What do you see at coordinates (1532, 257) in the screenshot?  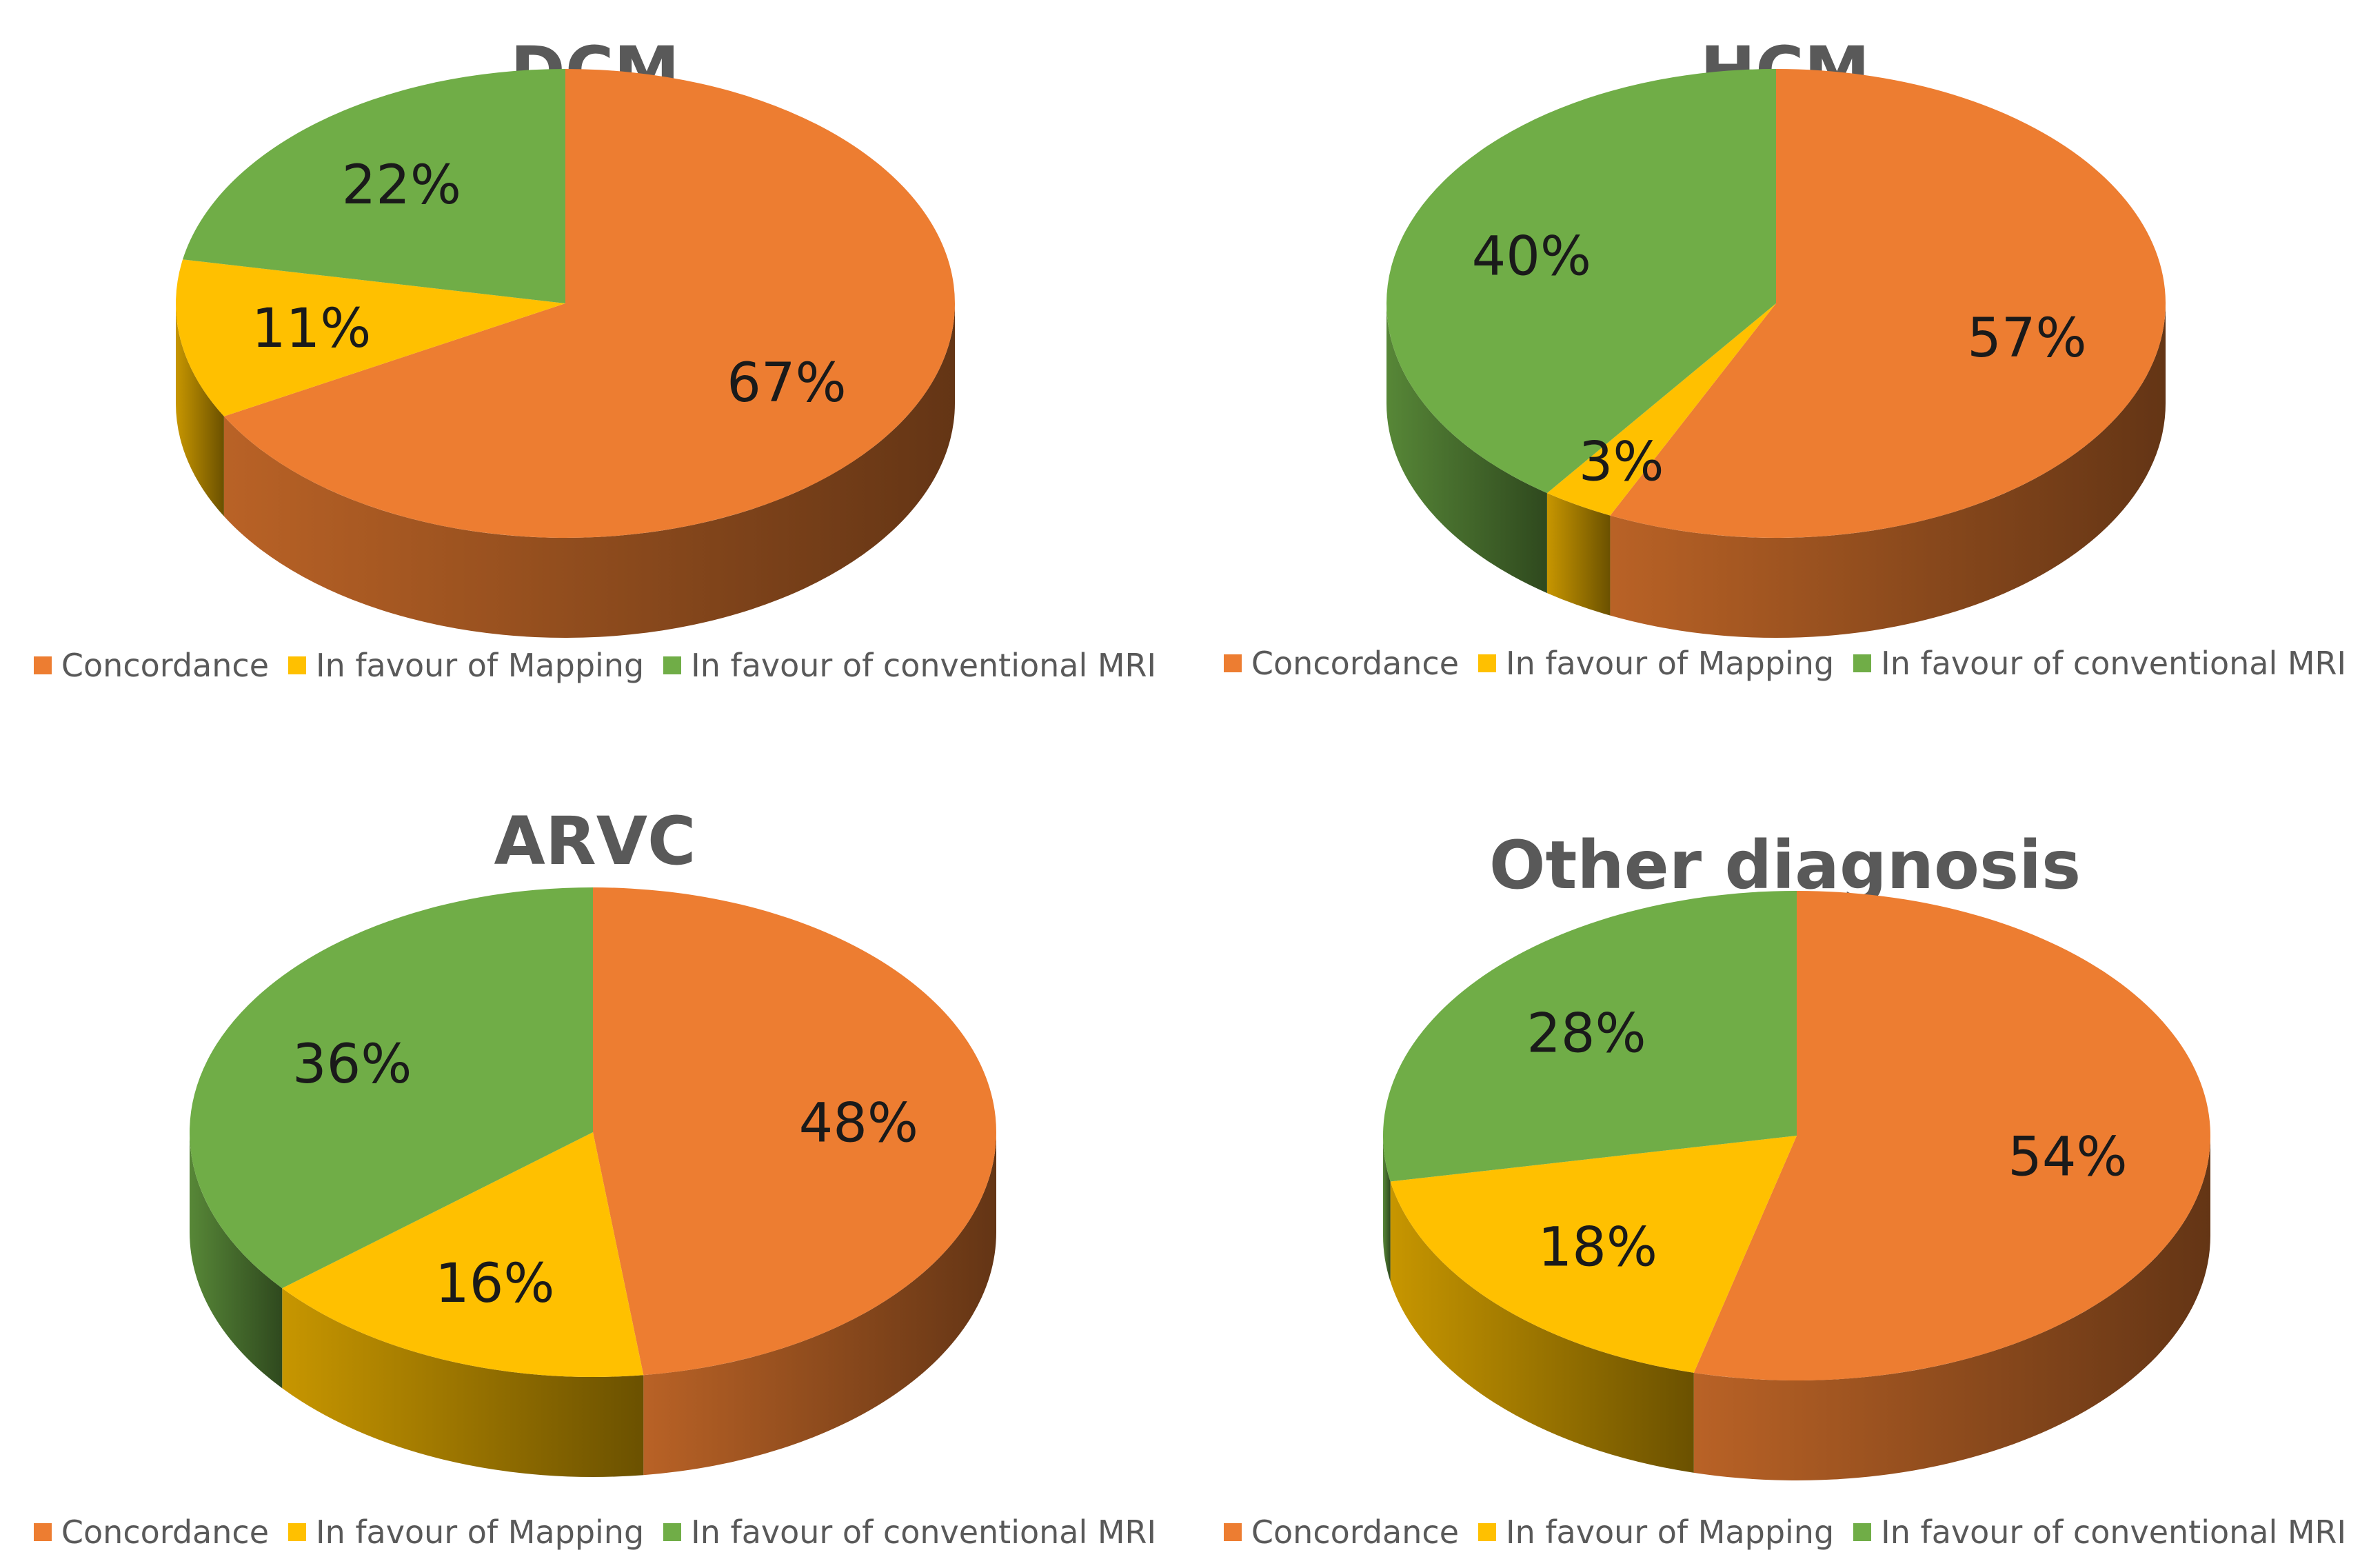 I see `data-label-conventional: 40%` at bounding box center [1532, 257].